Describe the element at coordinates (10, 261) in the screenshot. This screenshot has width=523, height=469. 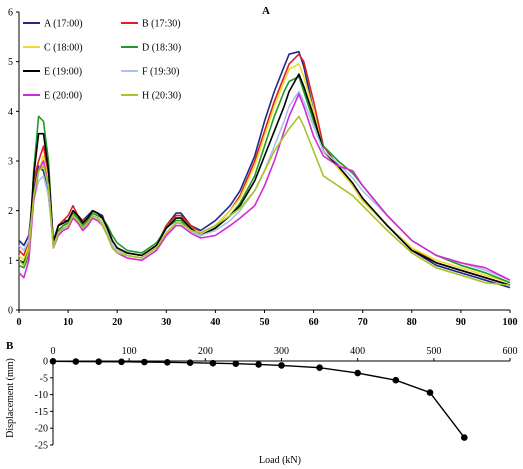
I see `panel-a-y-tick-label: 1` at that location.